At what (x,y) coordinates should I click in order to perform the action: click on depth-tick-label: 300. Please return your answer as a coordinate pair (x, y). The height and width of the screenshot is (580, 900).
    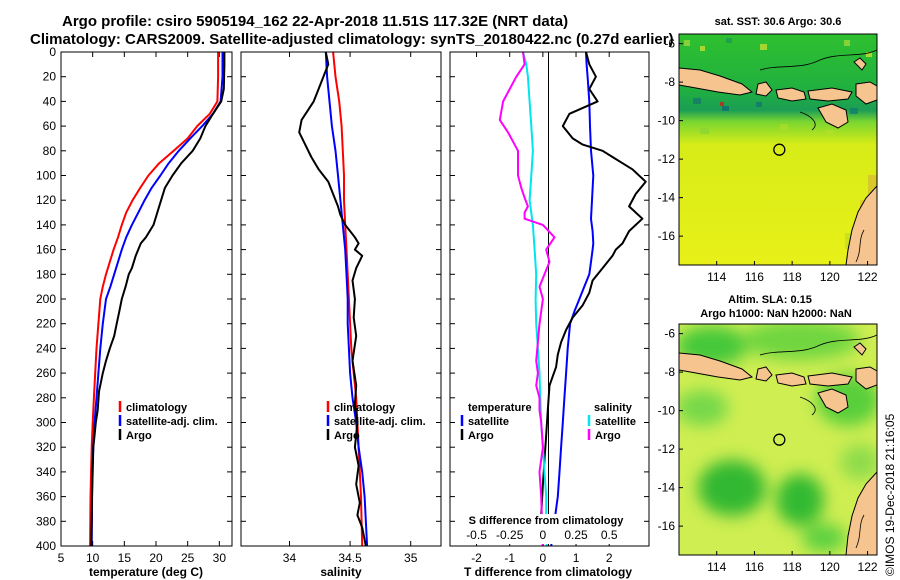
    Looking at the image, I should click on (46, 423).